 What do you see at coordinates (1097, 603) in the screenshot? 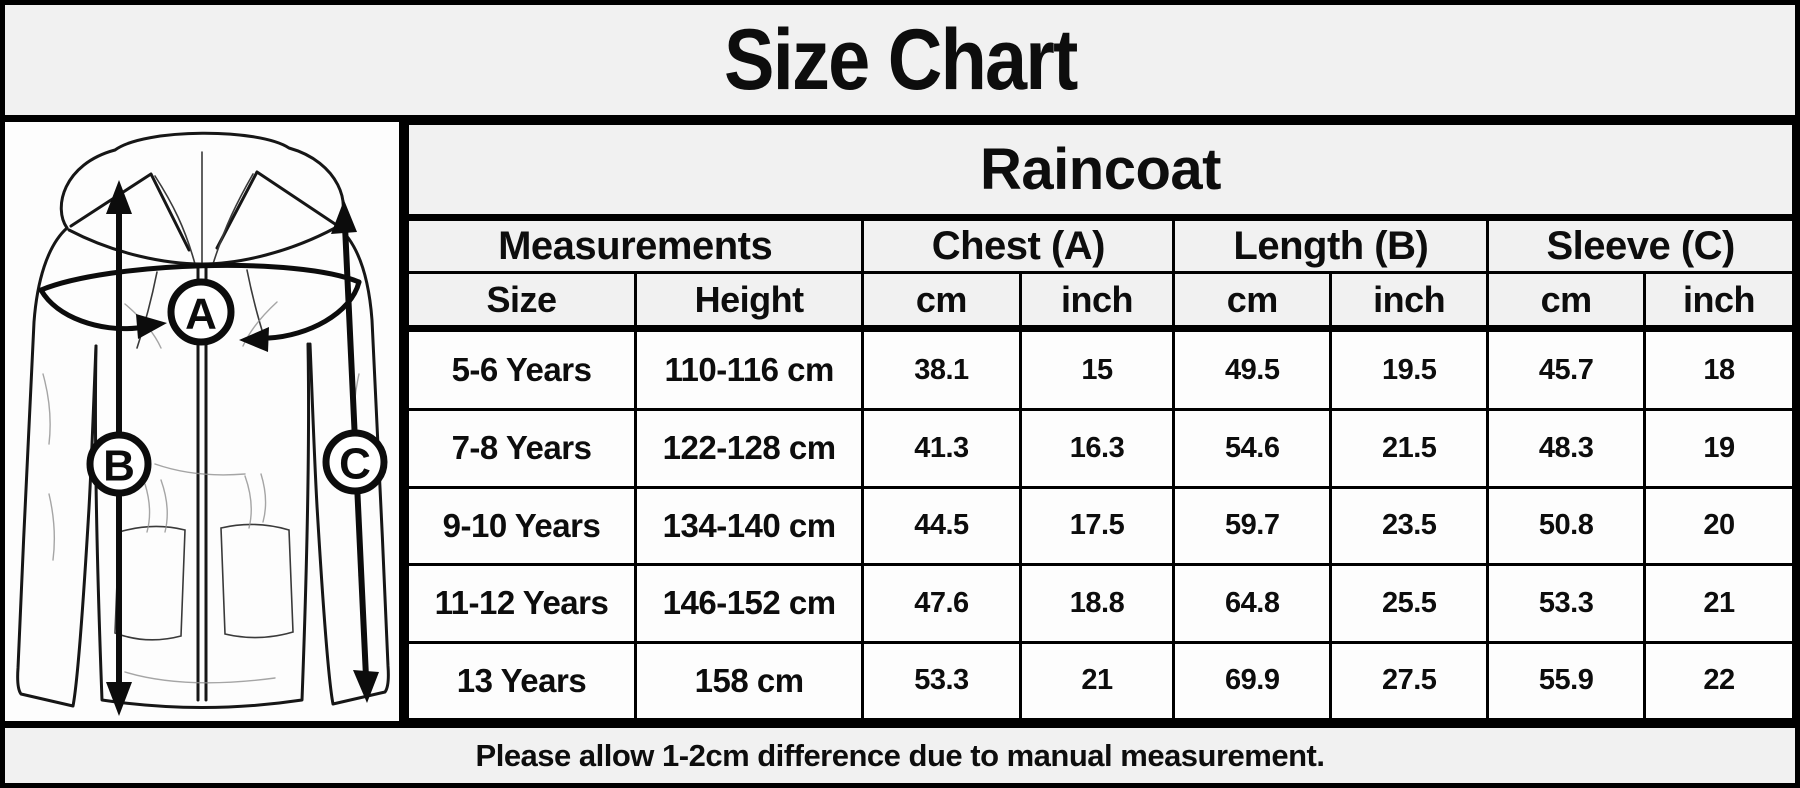
I see `table-cell: 18.8` at bounding box center [1097, 603].